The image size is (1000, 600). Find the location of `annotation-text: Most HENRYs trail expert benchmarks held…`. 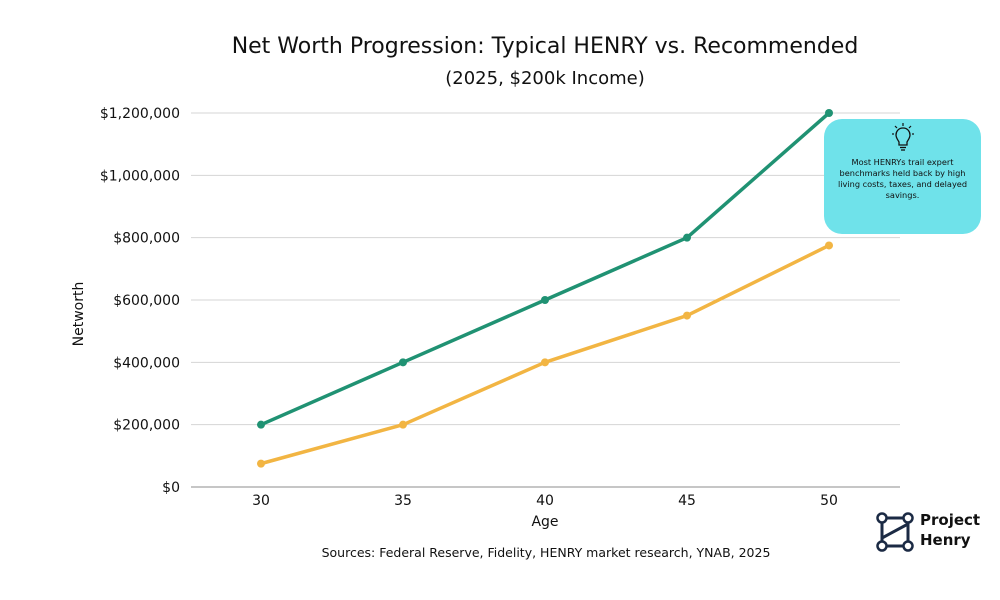

annotation-text: Most HENRYs trail expert benchmarks held… is located at coordinates (902, 178).